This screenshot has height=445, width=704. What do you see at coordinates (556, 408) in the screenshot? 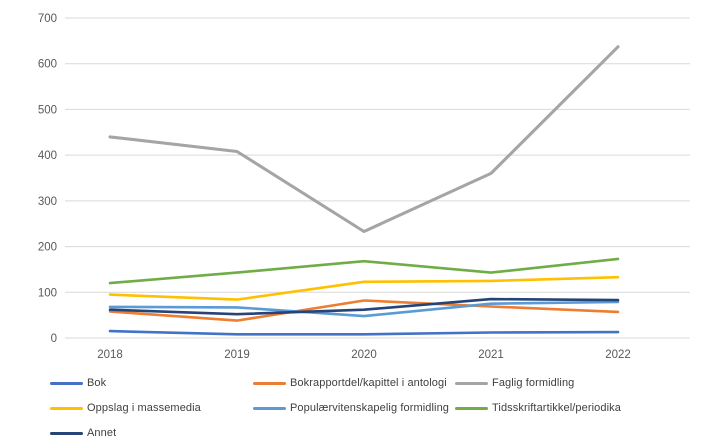
I see `legend-label-tidsskriftartikkel-periodika: Tidsskriftartikkel/periodika` at bounding box center [556, 408].